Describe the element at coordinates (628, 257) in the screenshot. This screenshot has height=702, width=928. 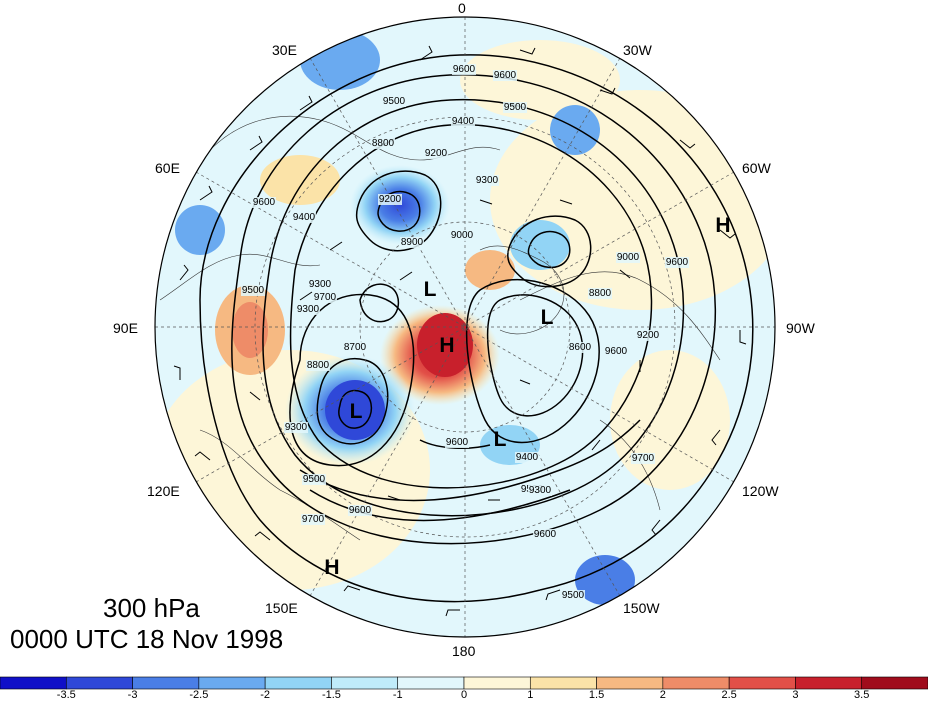
I see `contour-label: 9000` at that location.